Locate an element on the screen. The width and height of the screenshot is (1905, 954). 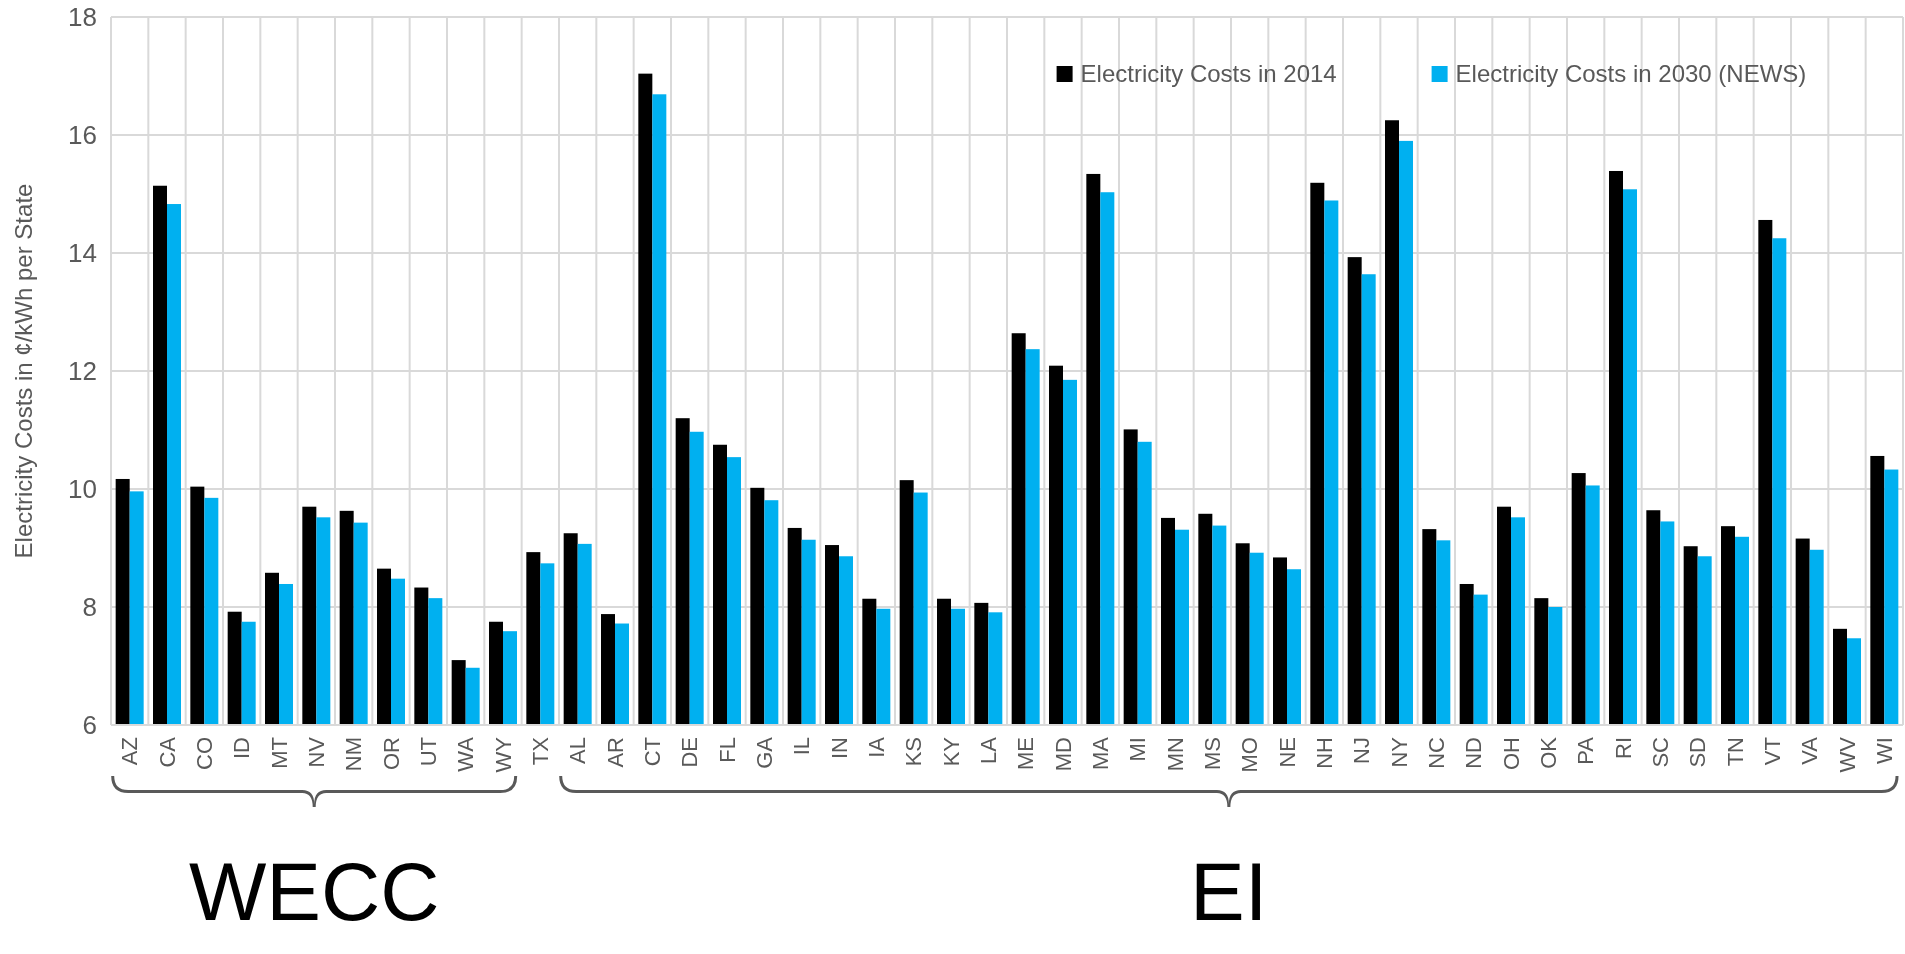
x-tick-label: NV is located at coordinates (317, 752).